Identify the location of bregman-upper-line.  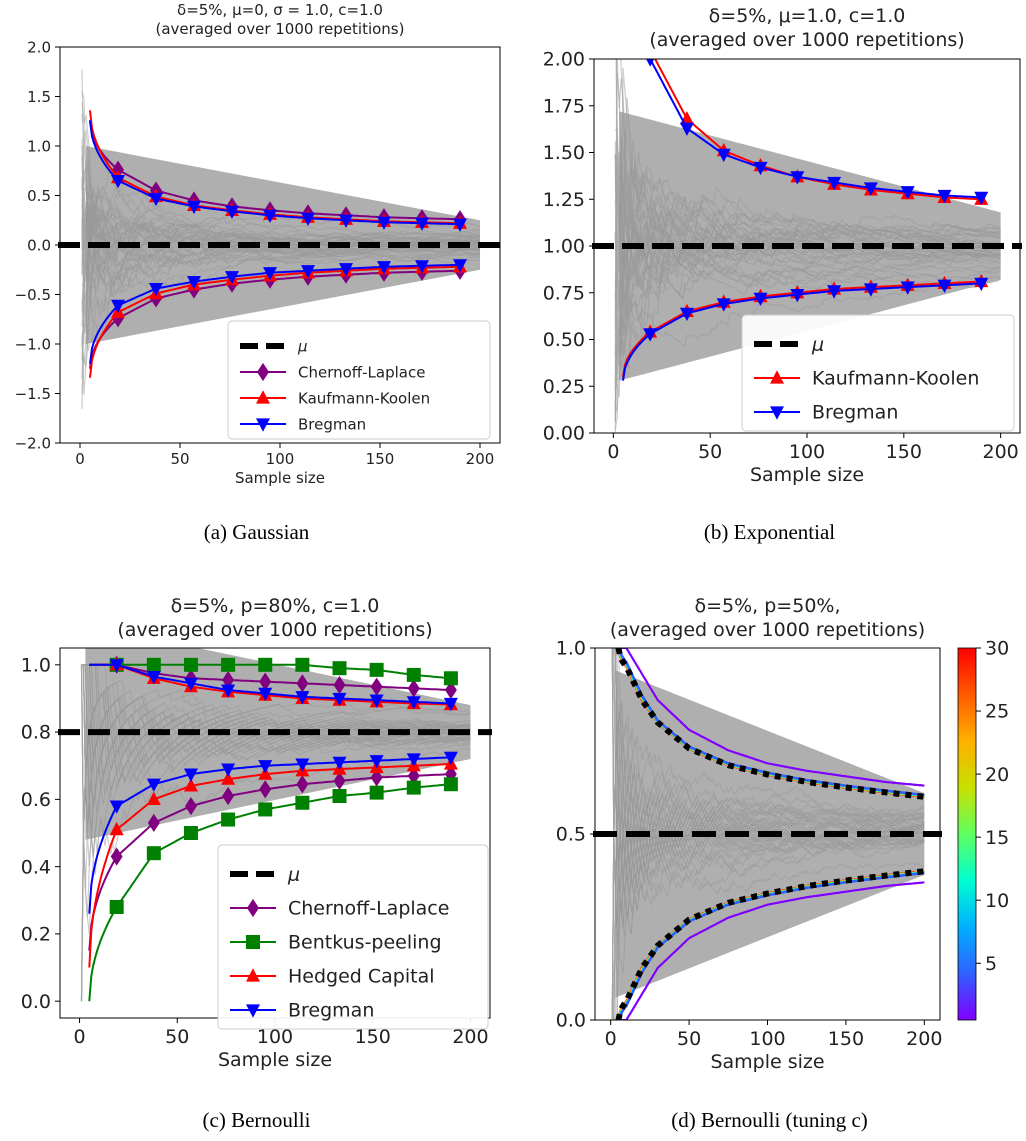
(815, 129).